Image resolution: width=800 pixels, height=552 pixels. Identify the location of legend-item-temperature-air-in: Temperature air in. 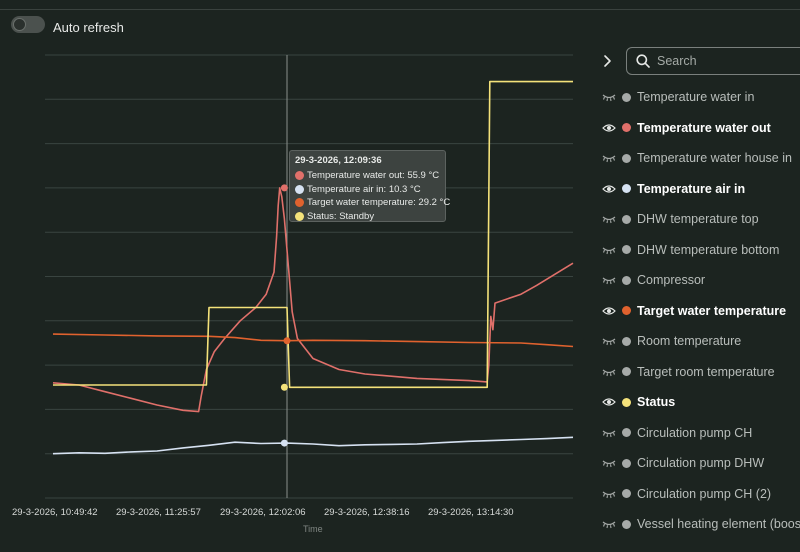
(701, 189).